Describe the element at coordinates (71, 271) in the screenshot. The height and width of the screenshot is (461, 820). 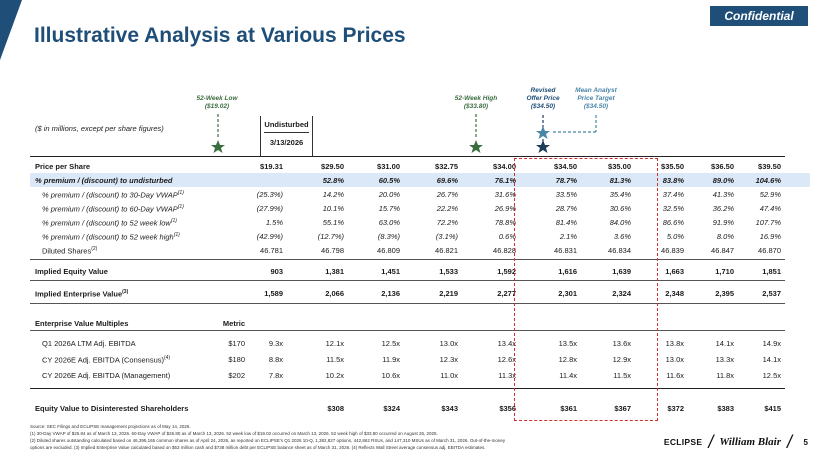
I see `row-label: Implied Equity Value` at that location.